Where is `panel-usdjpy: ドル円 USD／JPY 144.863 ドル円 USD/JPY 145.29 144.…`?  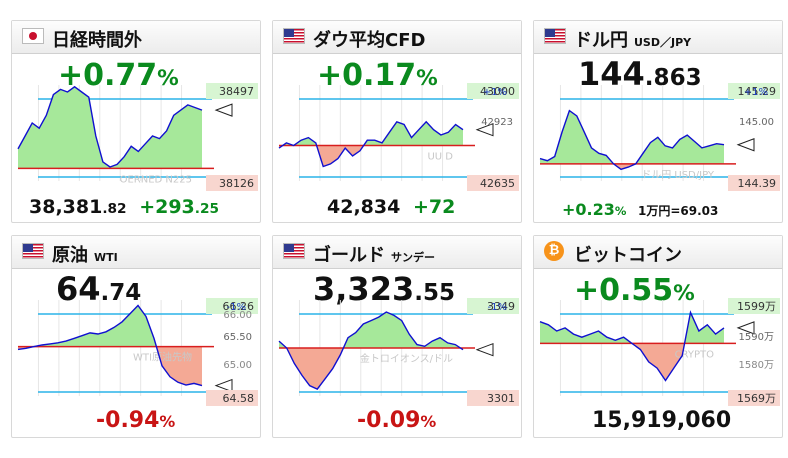 panel-usdjpy: ドル円 USD／JPY 144.863 ドル円 USD/JPY 145.29 144.… is located at coordinates (658, 121).